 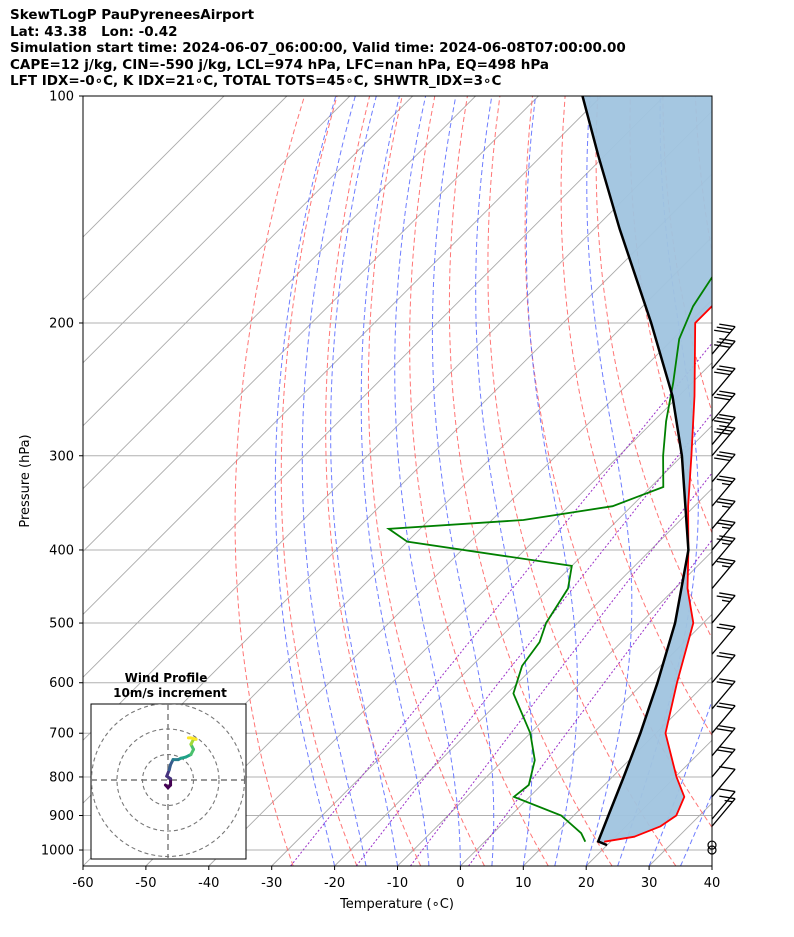 I want to click on parcel-line, so click(x=635, y=471).